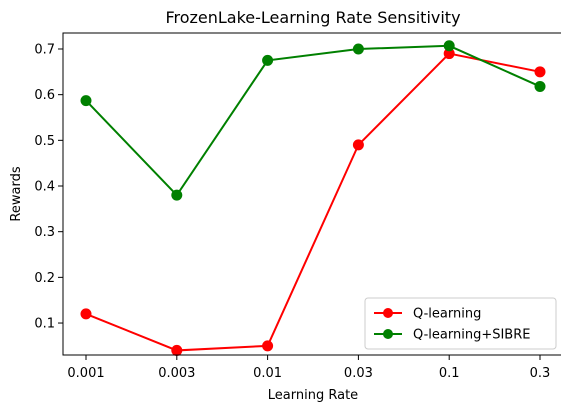 The height and width of the screenshot is (406, 561). Describe the element at coordinates (44, 324) in the screenshot. I see `y-tick-label: 0.1` at that location.